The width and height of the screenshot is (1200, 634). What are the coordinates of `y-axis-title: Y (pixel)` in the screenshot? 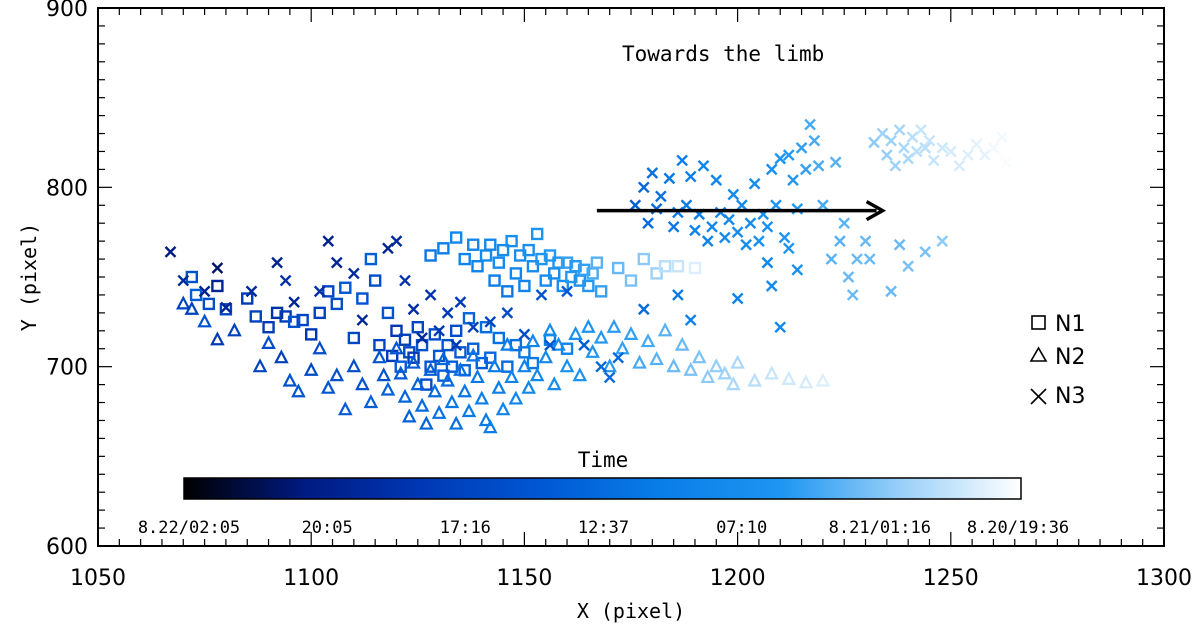 It's located at (29, 277).